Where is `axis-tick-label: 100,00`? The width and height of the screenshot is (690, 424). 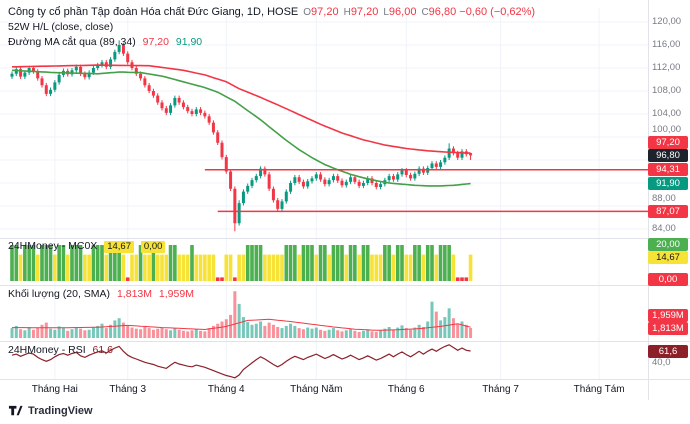 axis-tick-label: 100,00 is located at coordinates (667, 130).